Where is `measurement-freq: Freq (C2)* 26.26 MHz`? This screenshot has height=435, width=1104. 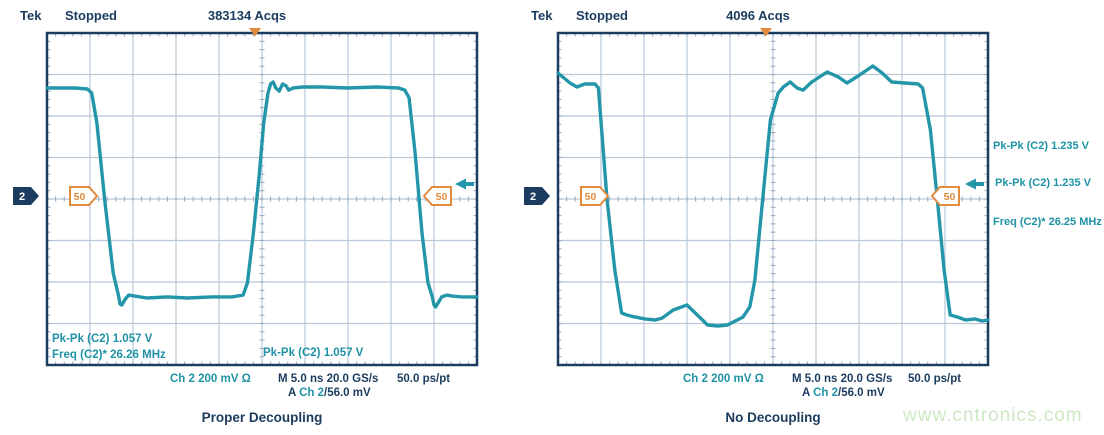 measurement-freq: Freq (C2)* 26.26 MHz is located at coordinates (109, 355).